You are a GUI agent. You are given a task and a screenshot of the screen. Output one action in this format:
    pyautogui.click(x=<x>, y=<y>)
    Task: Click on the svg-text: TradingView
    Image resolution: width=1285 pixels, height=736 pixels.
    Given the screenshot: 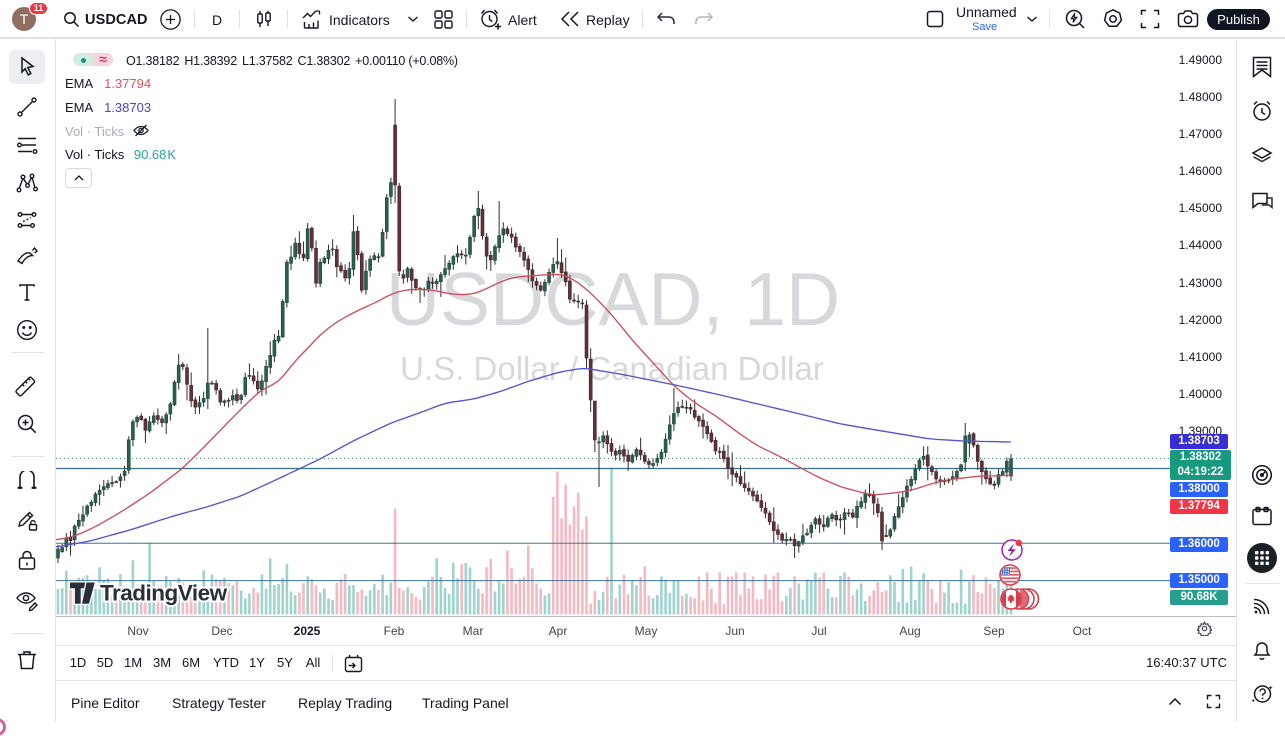 What is the action you would take?
    pyautogui.click(x=164, y=593)
    